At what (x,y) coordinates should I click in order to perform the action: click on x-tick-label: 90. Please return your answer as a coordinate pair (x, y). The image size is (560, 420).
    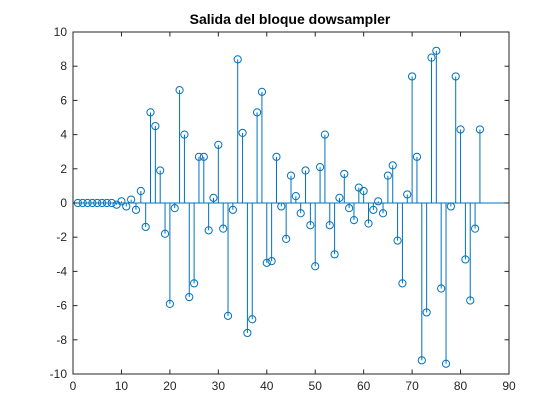
    Looking at the image, I should click on (509, 386).